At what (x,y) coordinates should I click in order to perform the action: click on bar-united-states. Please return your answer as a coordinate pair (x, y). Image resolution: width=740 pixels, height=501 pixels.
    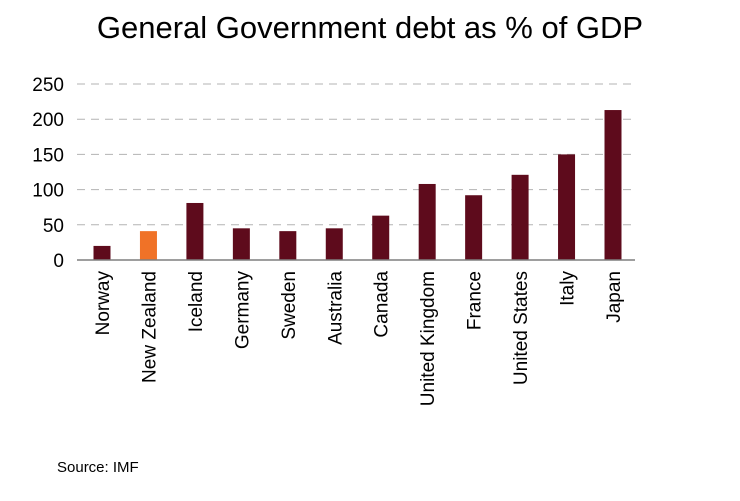
    Looking at the image, I should click on (520, 217).